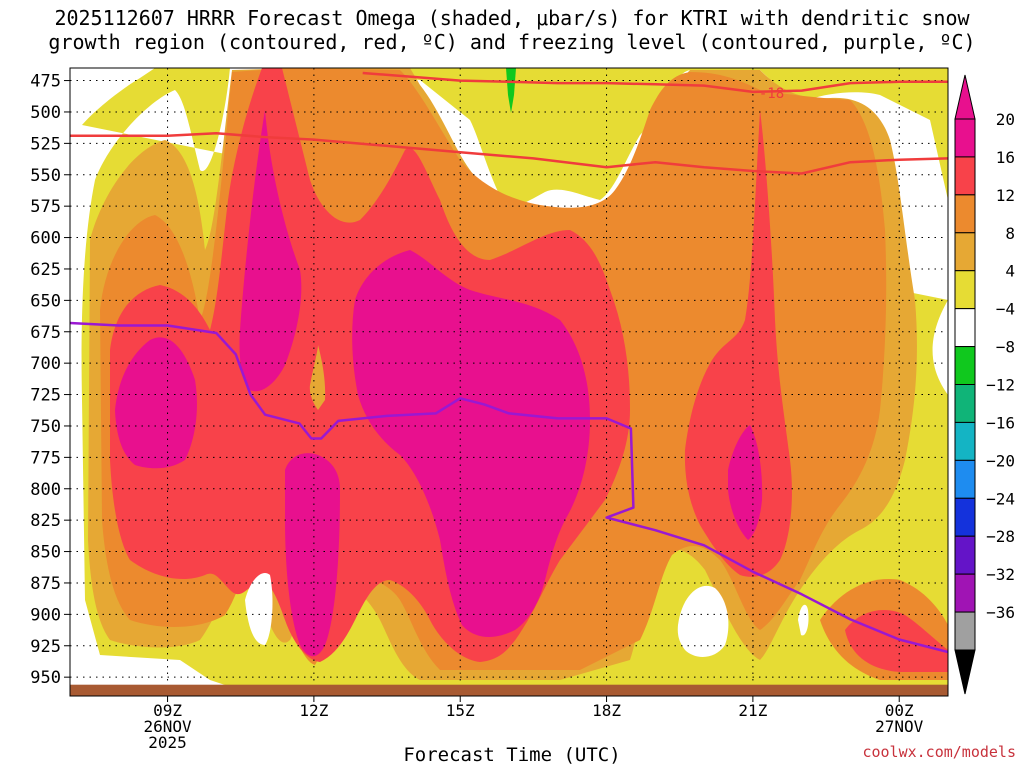 The height and width of the screenshot is (768, 1024). I want to click on colorbar-label: 20, so click(1005, 119).